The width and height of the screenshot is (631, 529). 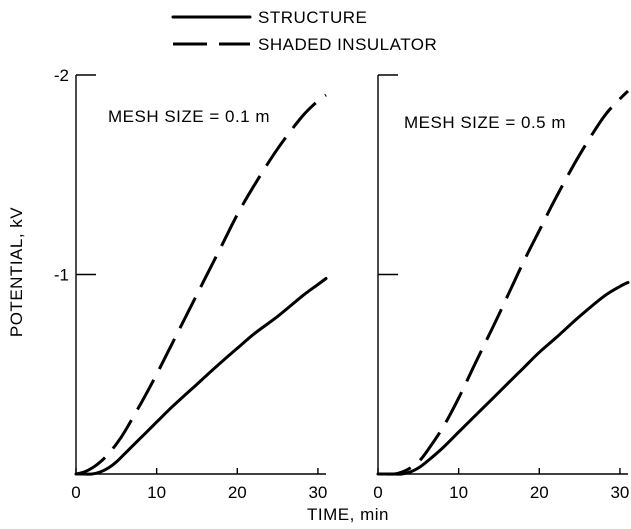 I want to click on mesh-size-annotation: MESH SIZE = 0.1 m, so click(x=189, y=116).